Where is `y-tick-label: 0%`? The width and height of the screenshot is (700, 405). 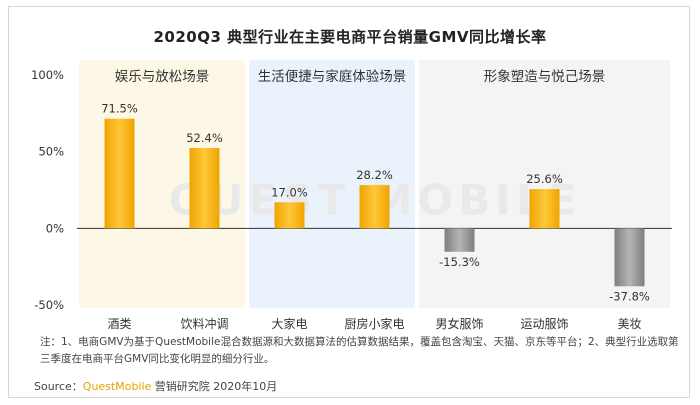 y-tick-label: 0% is located at coordinates (55, 228).